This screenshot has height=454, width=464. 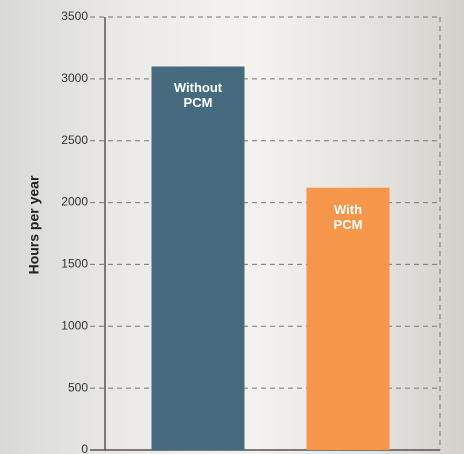 What do you see at coordinates (74, 16) in the screenshot?
I see `y-tick-label: 3500` at bounding box center [74, 16].